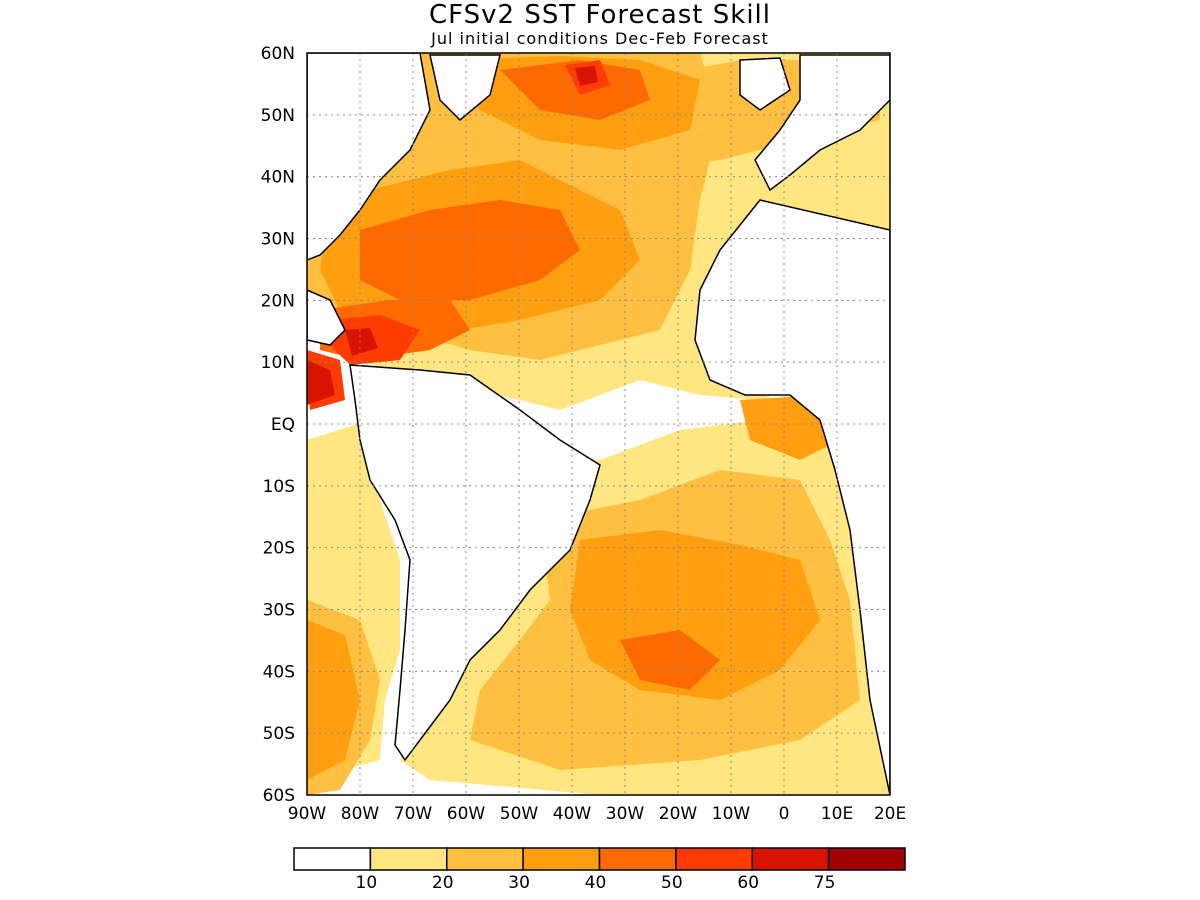 This screenshot has height=900, width=1200. I want to click on longitude-labels: 90W 80W 70W 60W 50W 40W 30W 20W 10W 0 10E 20E, so click(597, 814).